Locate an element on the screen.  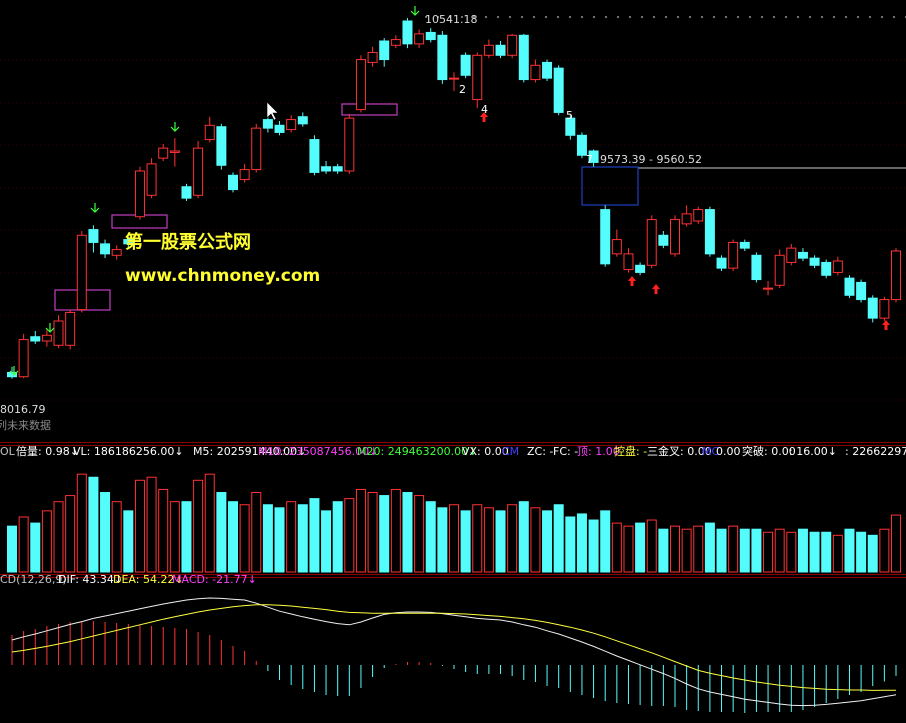
volume-header: VL: 186186256.00↓ is located at coordinates (128, 451).